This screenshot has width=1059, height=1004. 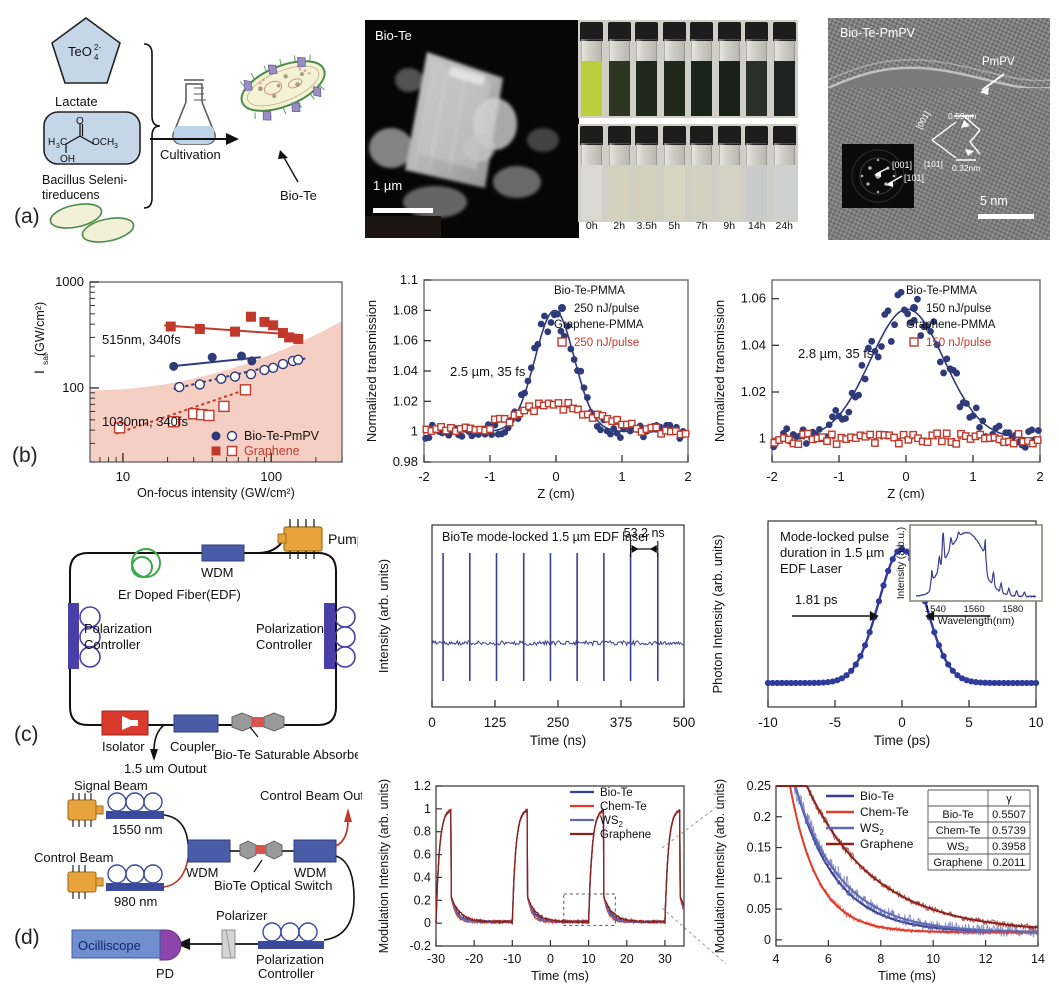 I want to click on modulation-fit-curve, so click(x=907, y=857).